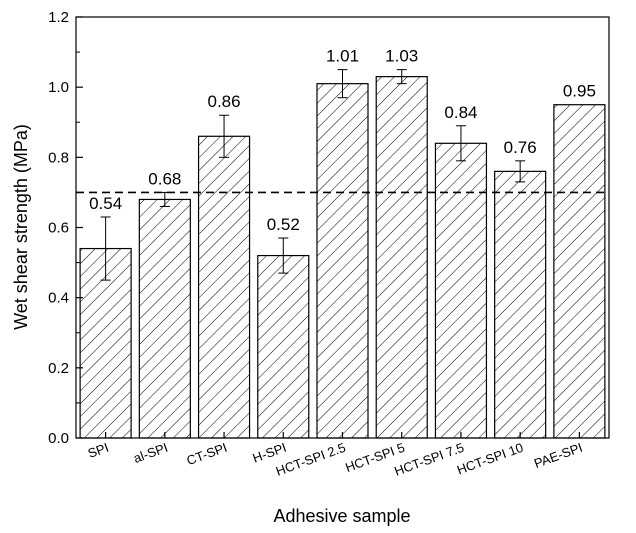 Image resolution: width=636 pixels, height=533 pixels. Describe the element at coordinates (283, 224) in the screenshot. I see `data-label: 0.52` at that location.